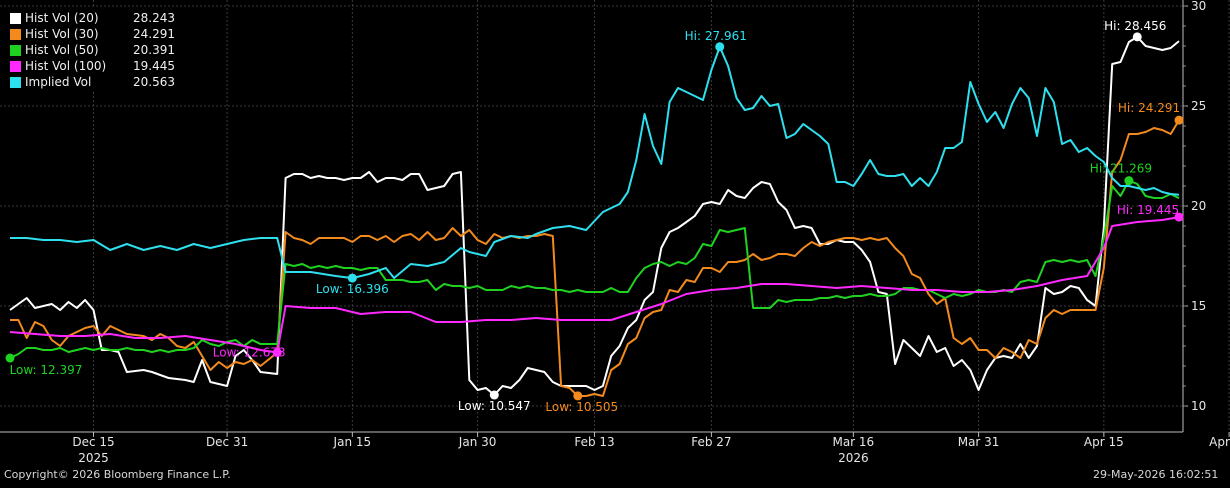 The height and width of the screenshot is (488, 1230). What do you see at coordinates (711, 442) in the screenshot?
I see `x-tick-label: Feb 27` at bounding box center [711, 442].